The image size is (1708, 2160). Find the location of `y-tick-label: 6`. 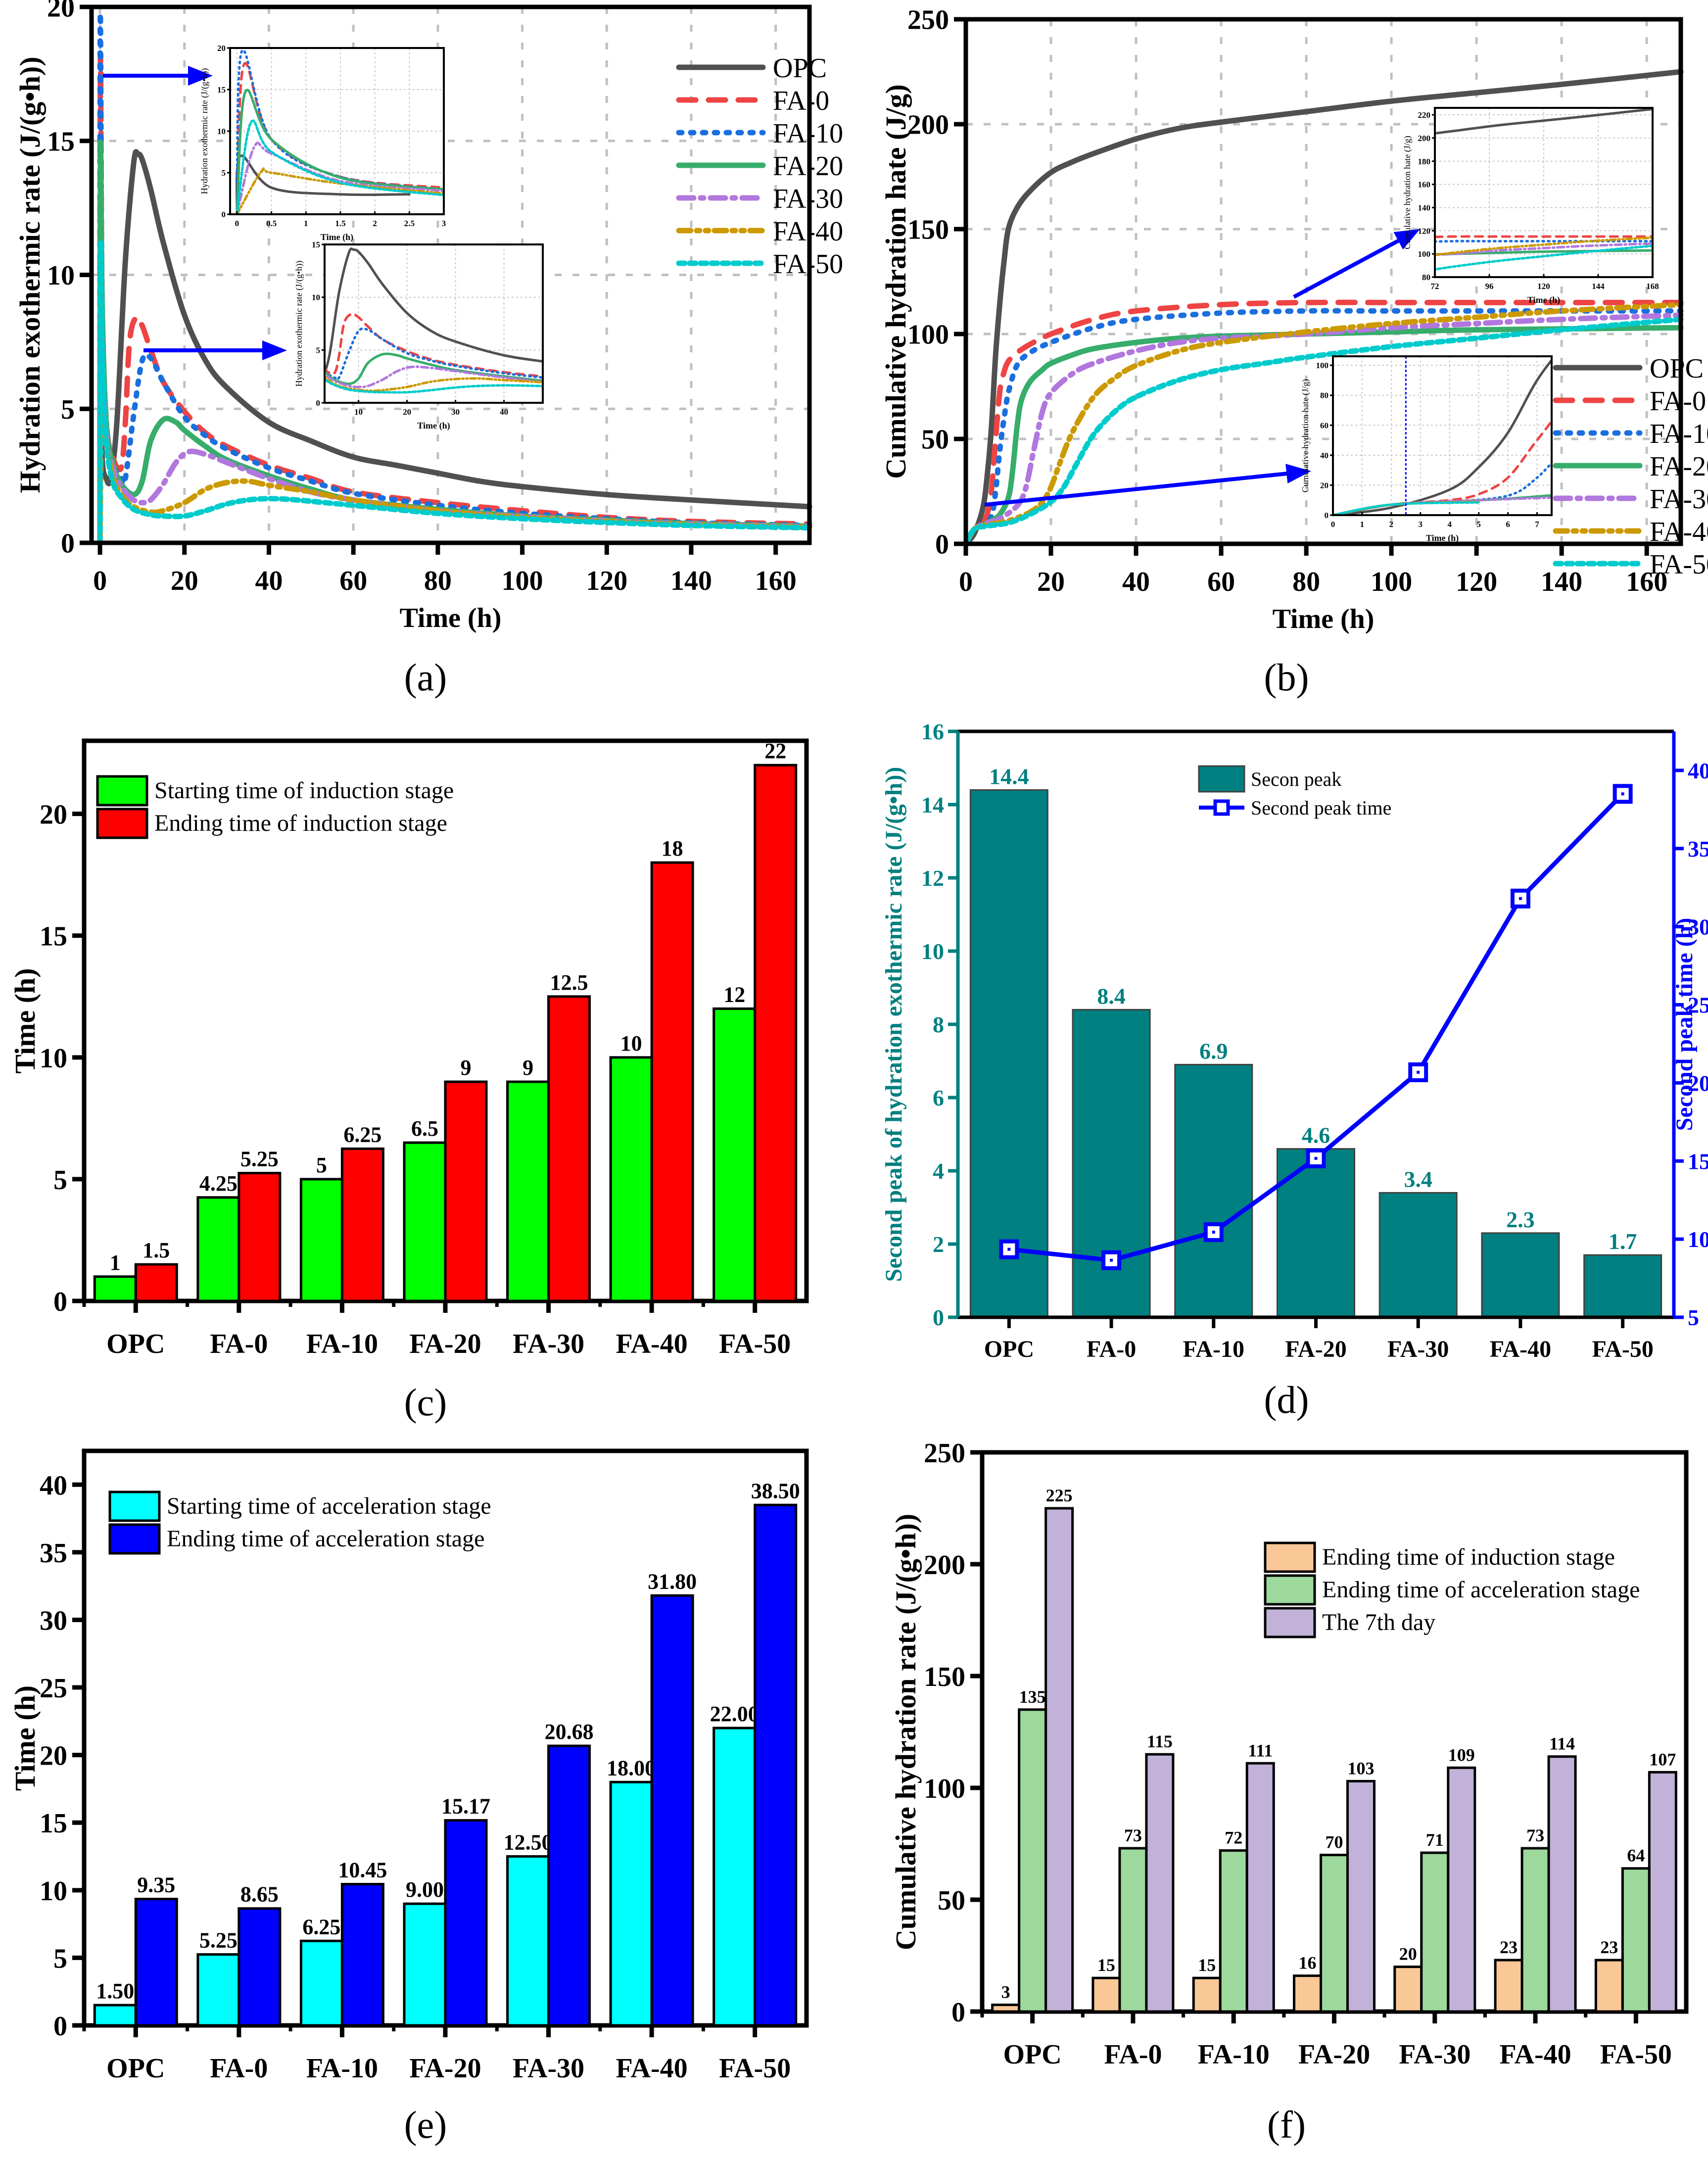

y-tick-label: 6 is located at coordinates (938, 1098).